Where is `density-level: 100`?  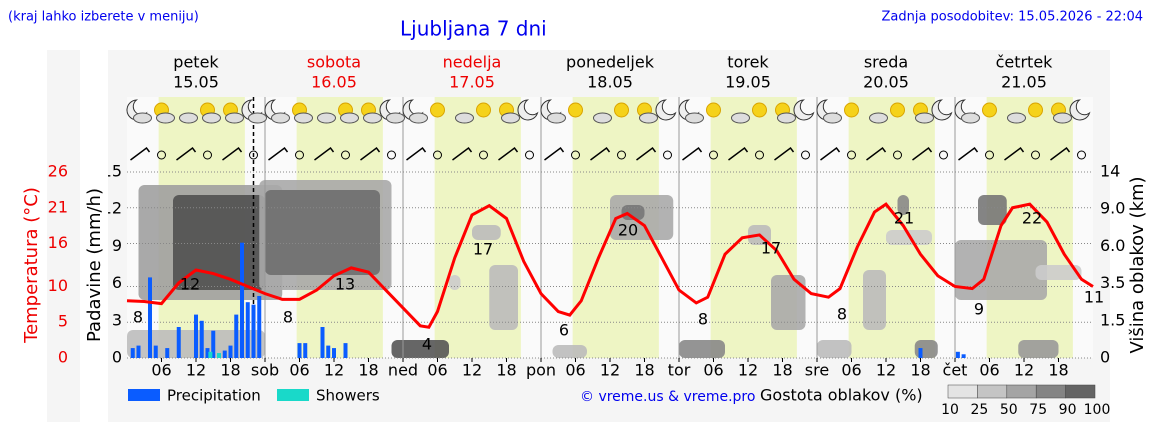
density-level: 100 is located at coordinates (1097, 410).